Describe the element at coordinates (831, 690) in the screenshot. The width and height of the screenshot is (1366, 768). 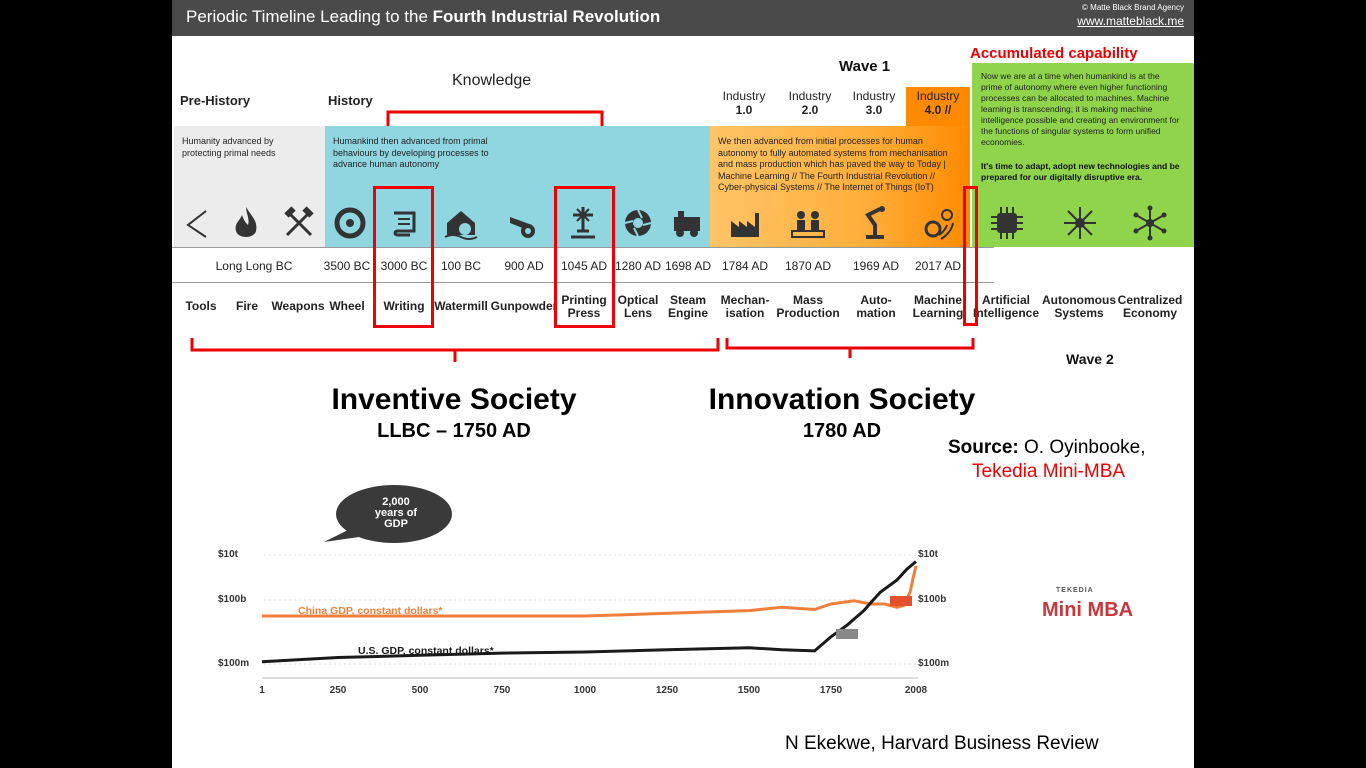
I see `x-tick-label: 1750` at that location.